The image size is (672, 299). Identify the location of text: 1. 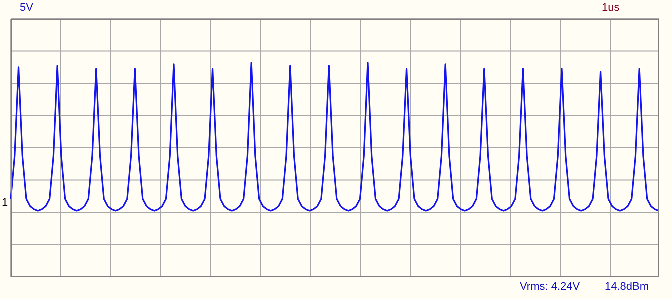
(5, 202).